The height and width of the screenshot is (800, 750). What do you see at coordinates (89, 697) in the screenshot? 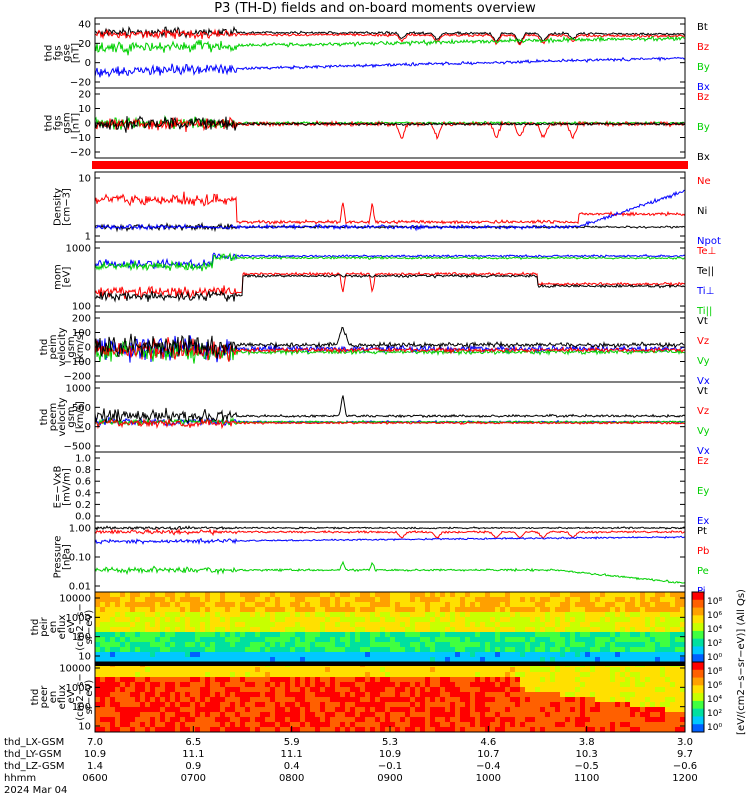
I see `y-axis-label: sr−eV)` at bounding box center [89, 697].